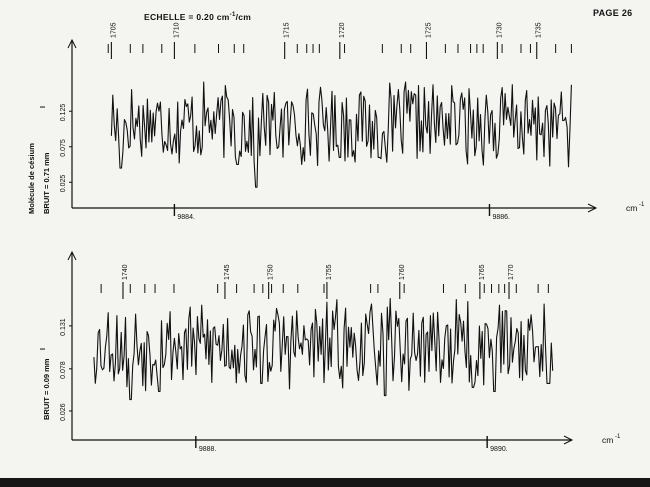 The height and width of the screenshot is (487, 650). What do you see at coordinates (125, 272) in the screenshot?
I see `line-marker-label-bottom: 1740` at bounding box center [125, 272].